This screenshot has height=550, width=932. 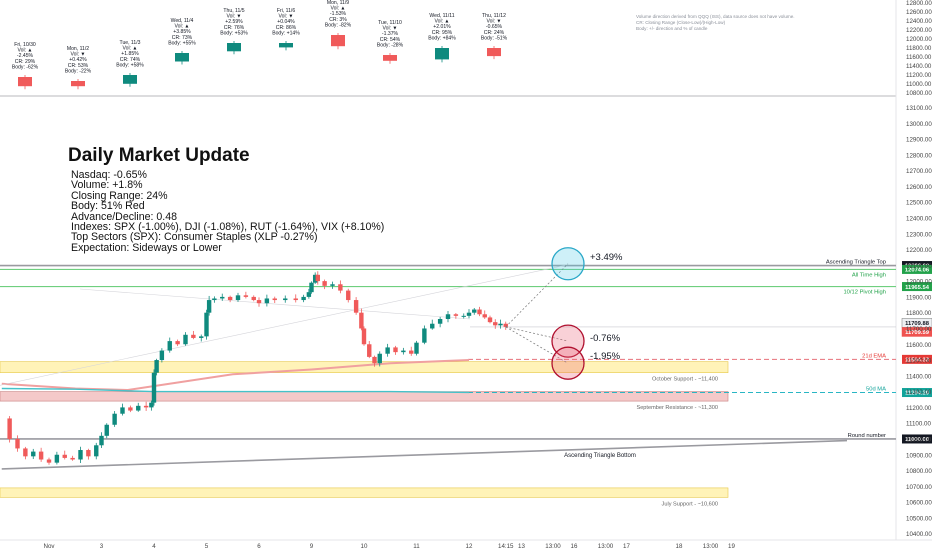 I want to click on x-tick-label: 11, so click(x=416, y=546).